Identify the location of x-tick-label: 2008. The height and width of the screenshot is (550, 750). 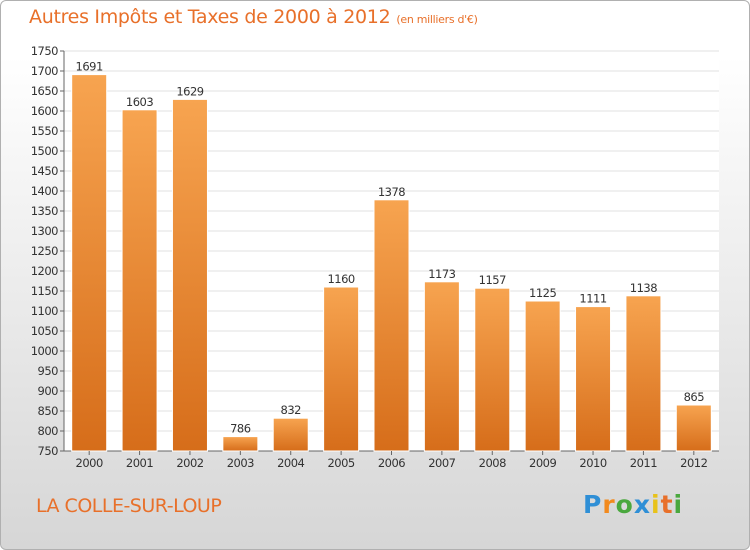
(492, 463).